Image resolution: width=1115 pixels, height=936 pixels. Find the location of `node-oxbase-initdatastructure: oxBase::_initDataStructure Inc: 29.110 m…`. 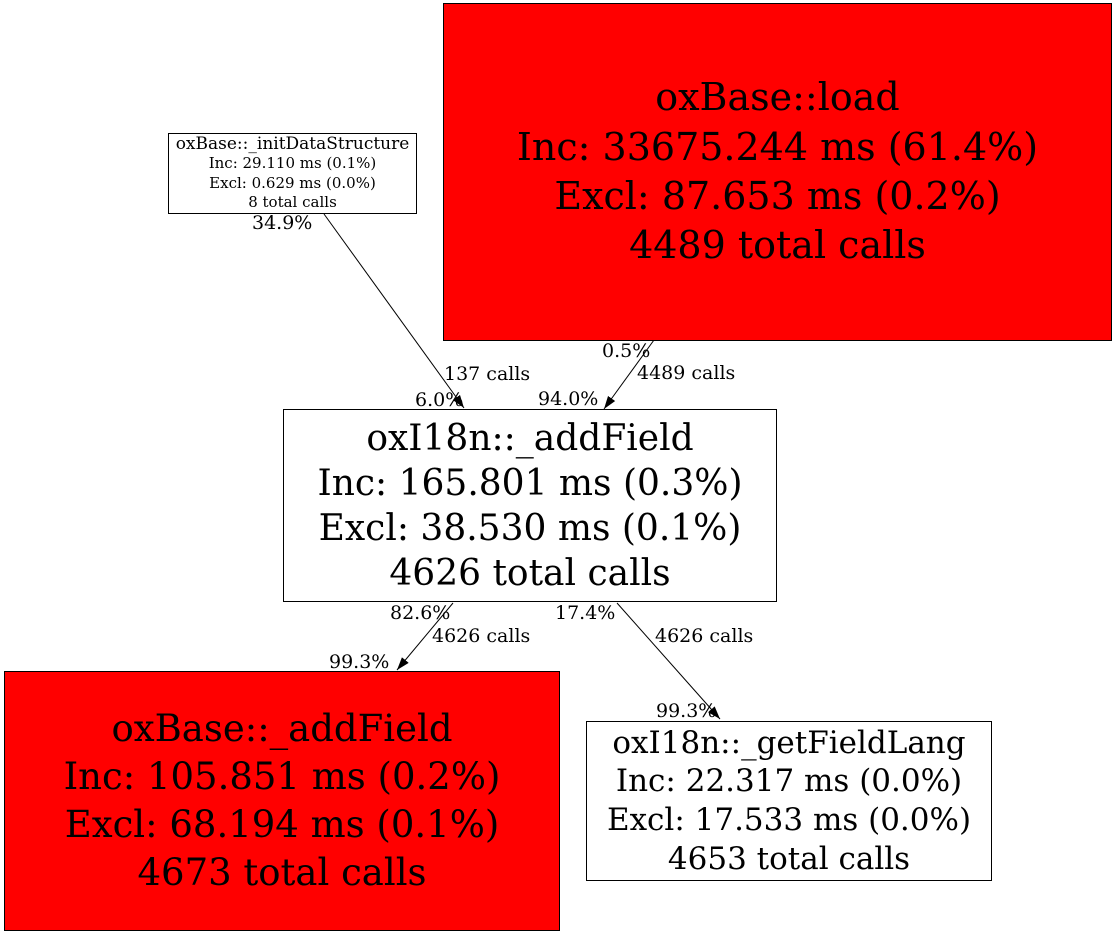

node-oxbase-initdatastructure: oxBase::_initDataStructure Inc: 29.110 m… is located at coordinates (292, 173).